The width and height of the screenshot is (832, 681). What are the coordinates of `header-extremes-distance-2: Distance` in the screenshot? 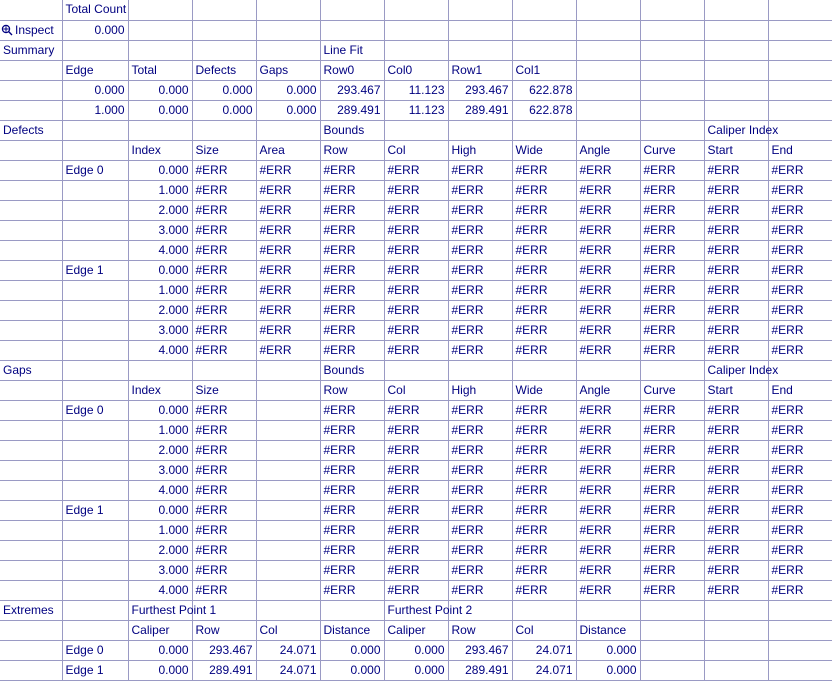 It's located at (608, 630).